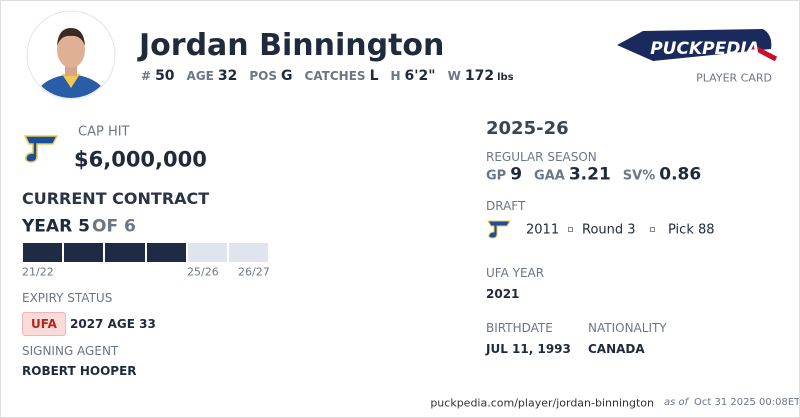 This screenshot has height=418, width=800. Describe the element at coordinates (44, 324) in the screenshot. I see `expiry-badge: UFA` at that location.